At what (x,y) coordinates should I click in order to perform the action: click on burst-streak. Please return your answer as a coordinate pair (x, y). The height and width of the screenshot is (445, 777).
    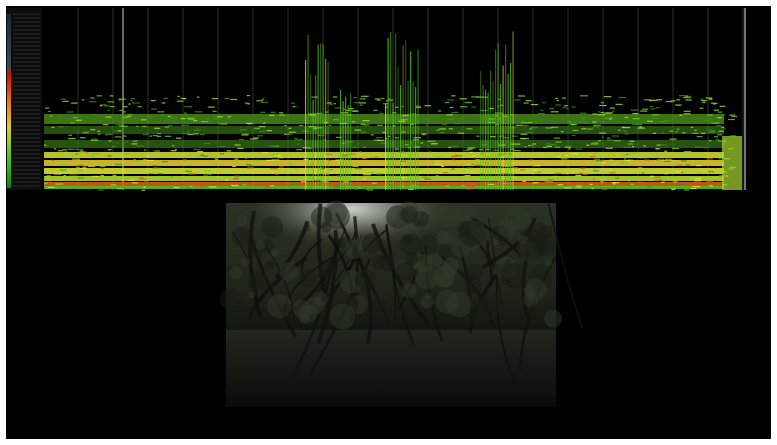
    Looking at the image, I should click on (411, 120).